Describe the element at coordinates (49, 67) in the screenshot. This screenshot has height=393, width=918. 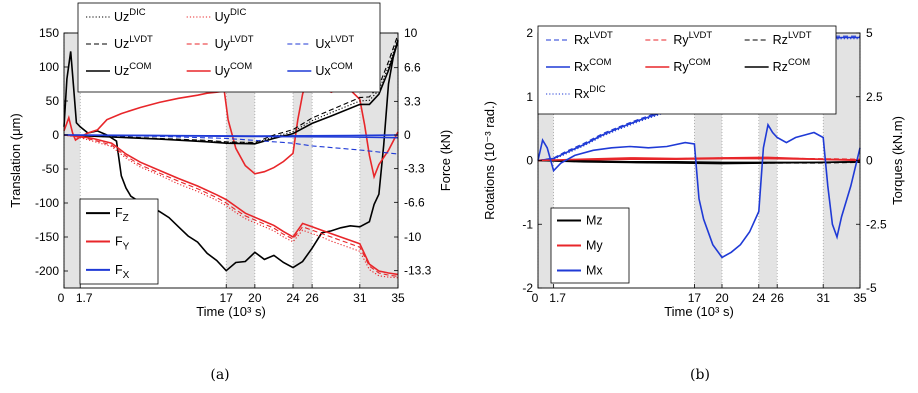
I see `y-tick-label: 100` at that location.